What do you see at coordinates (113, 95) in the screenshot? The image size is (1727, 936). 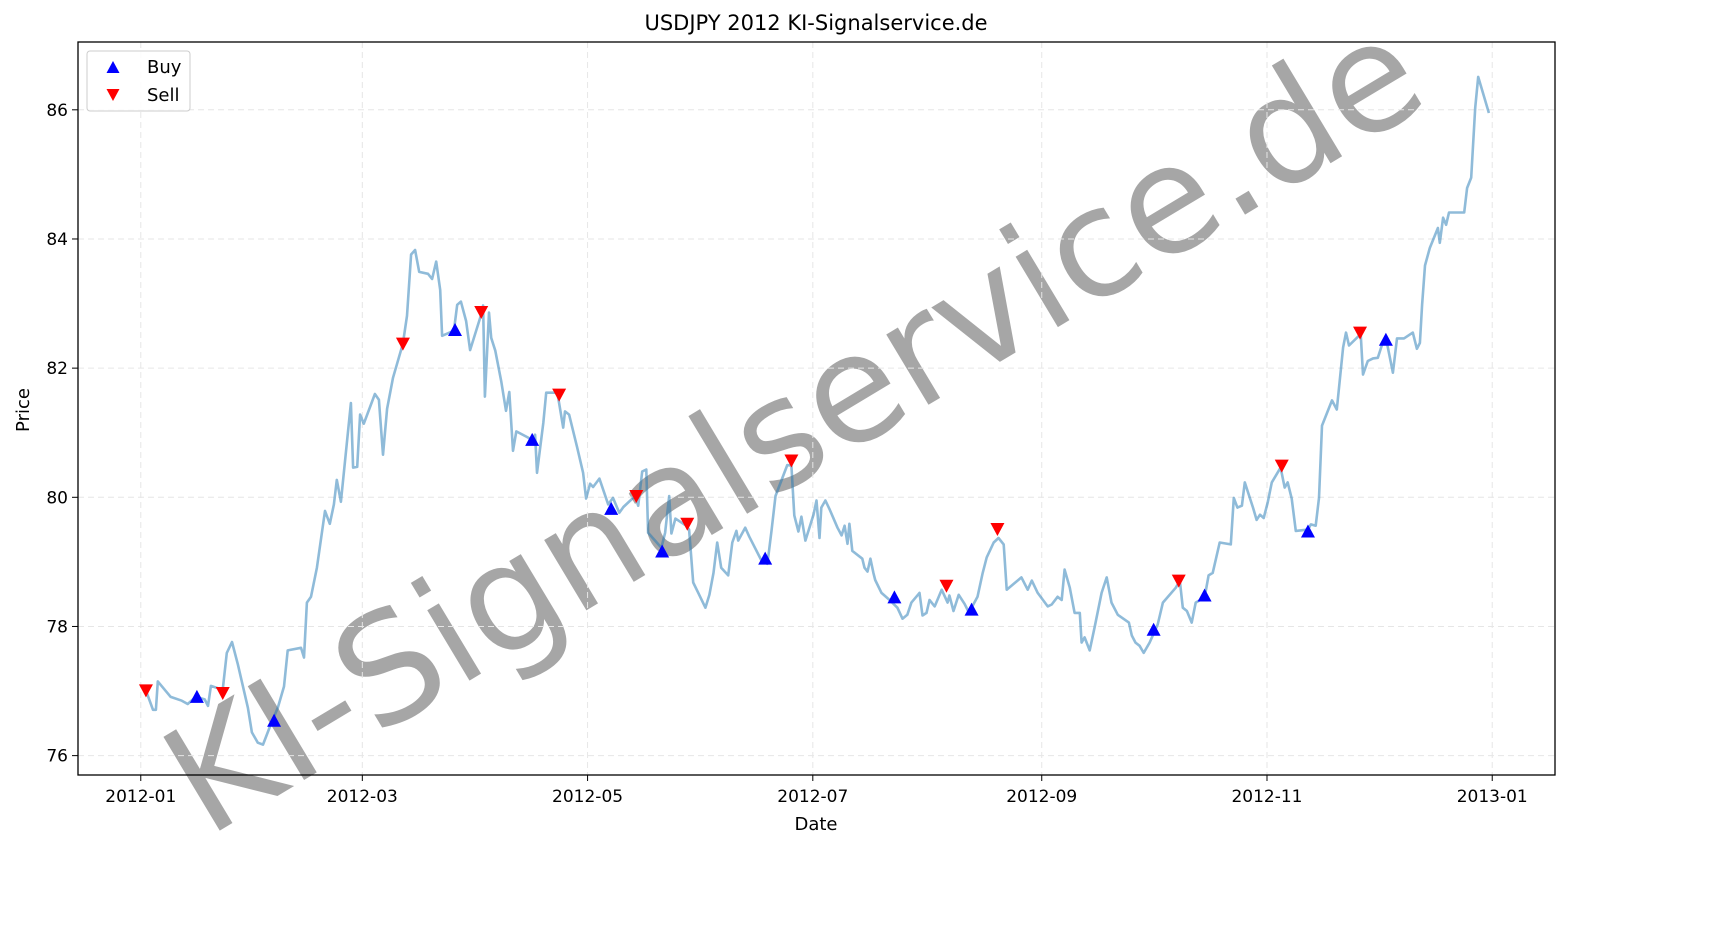 I see `legend-sell-marker` at bounding box center [113, 95].